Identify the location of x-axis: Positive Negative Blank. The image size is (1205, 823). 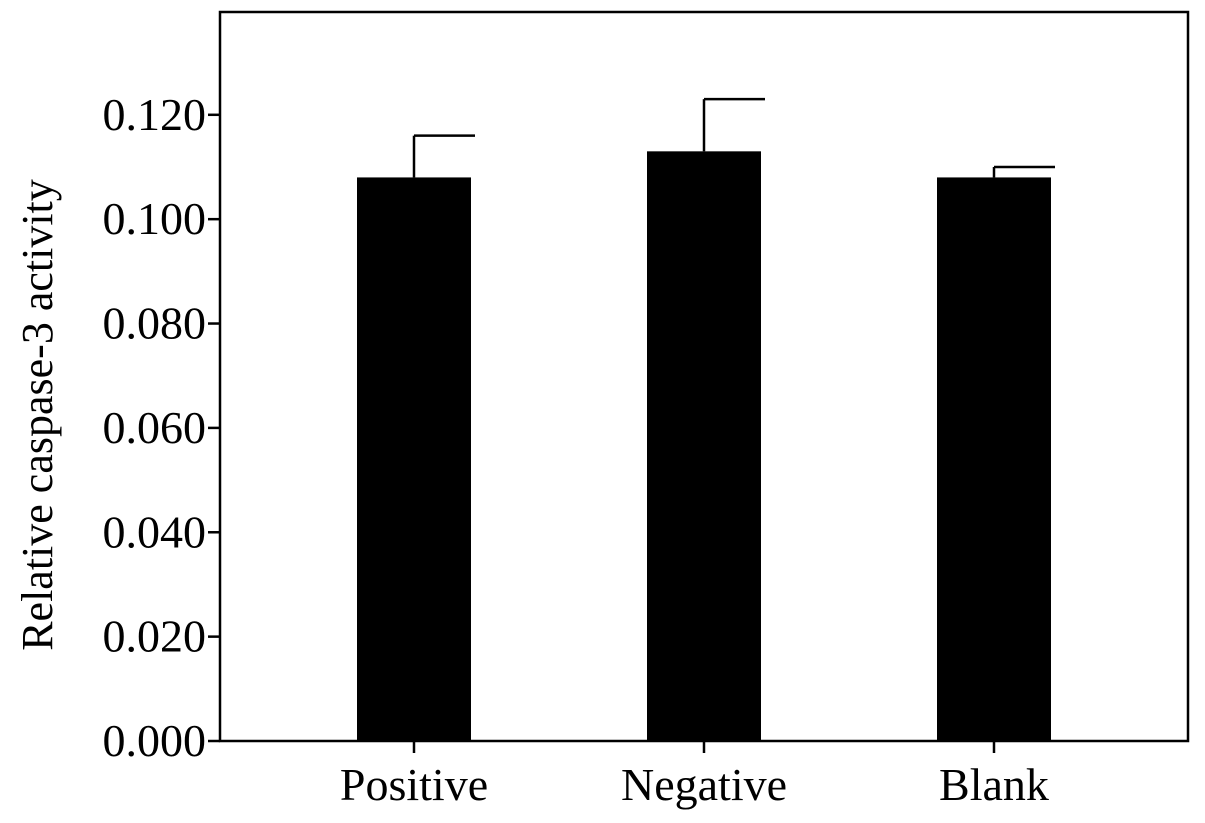
(694, 775).